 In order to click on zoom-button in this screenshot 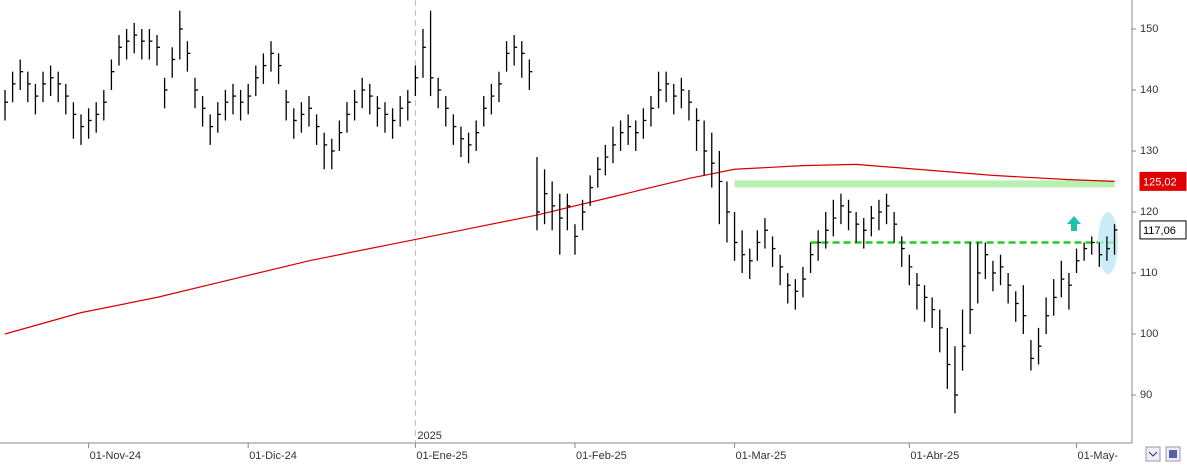, I will do `click(1153, 454)`.